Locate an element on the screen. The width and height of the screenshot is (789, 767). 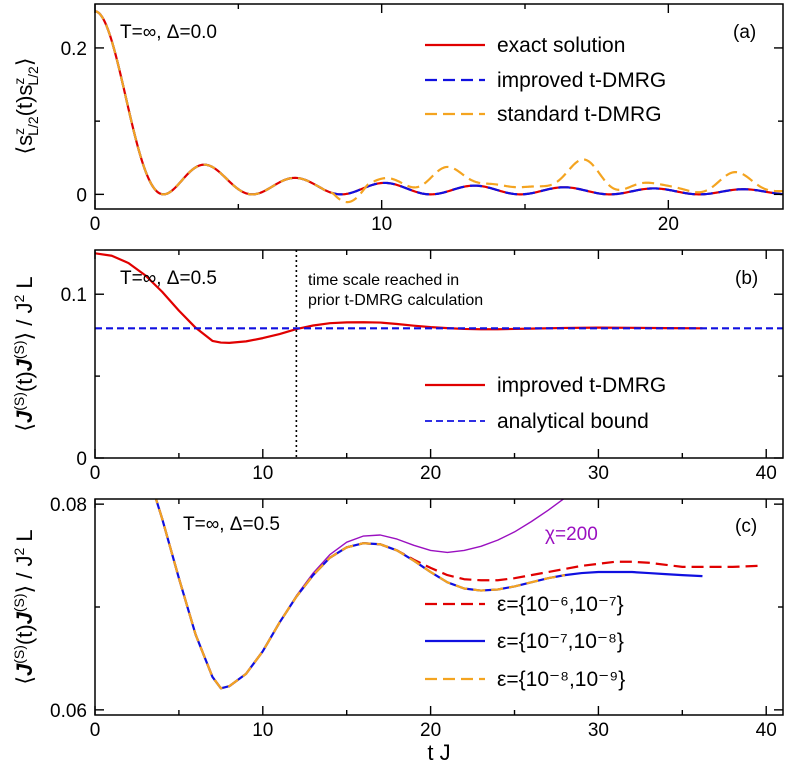
panel-b-series is located at coordinates (439, 298).